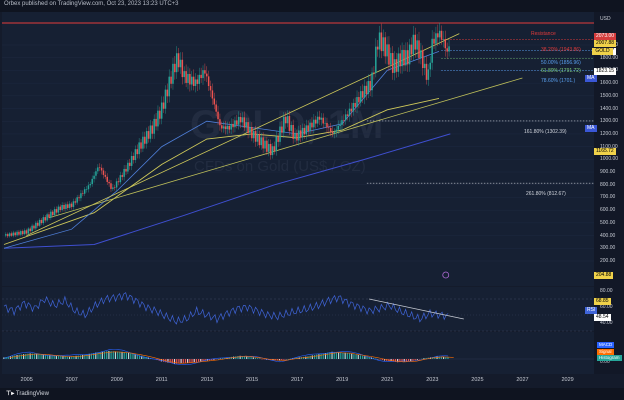  What do you see at coordinates (608, 210) in the screenshot?
I see `price-tick: 600.00` at bounding box center [608, 210].